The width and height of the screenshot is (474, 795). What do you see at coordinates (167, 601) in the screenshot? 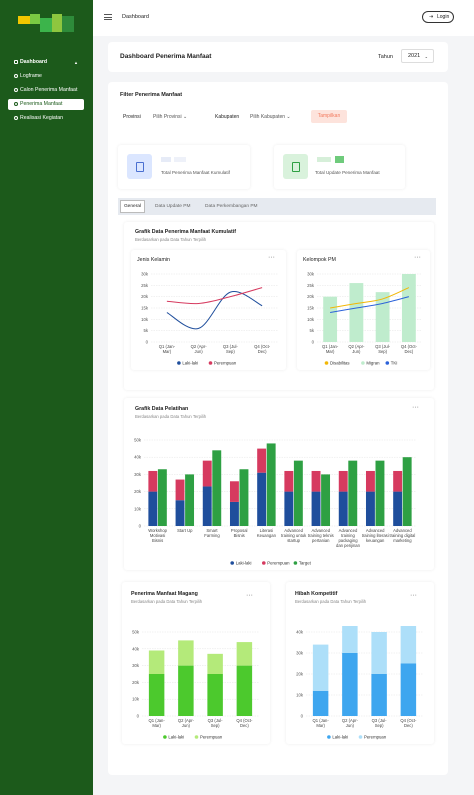
I see `chart-subtitle: Berdasarkan pada Data Tahun Terpilih` at bounding box center [167, 601].